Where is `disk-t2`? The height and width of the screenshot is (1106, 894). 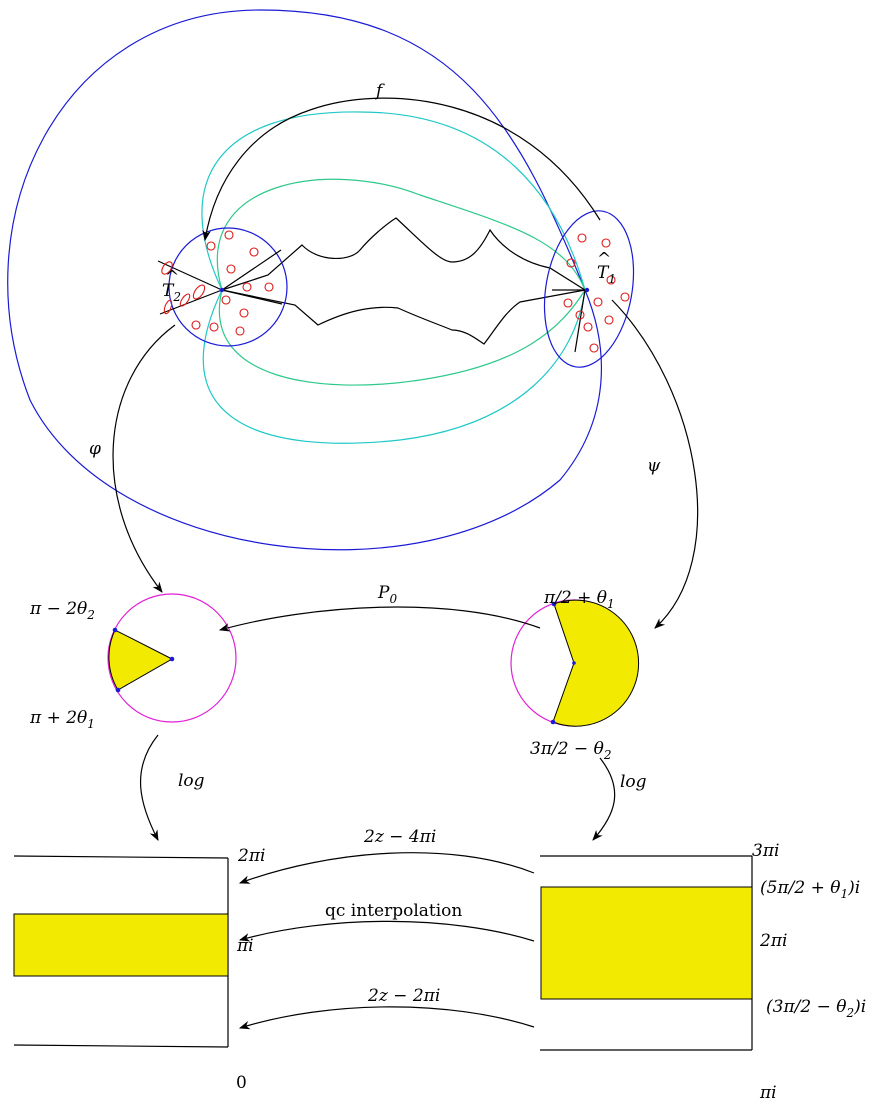 disk-t2 is located at coordinates (228, 287).